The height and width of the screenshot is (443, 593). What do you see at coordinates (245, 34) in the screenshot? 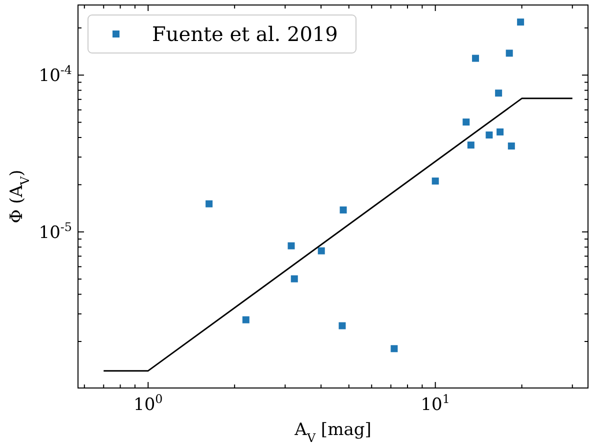
I see `legend-label: Fuente et al. 2019` at bounding box center [245, 34].